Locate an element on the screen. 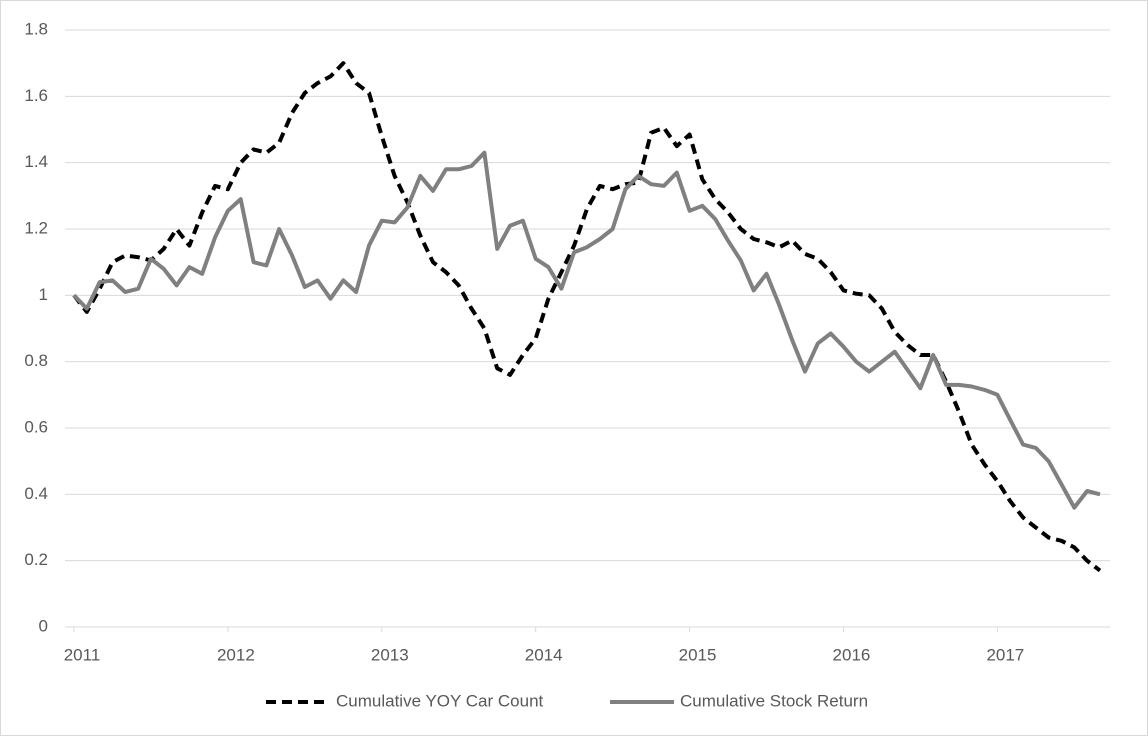  y-tick-label: 0.2 is located at coordinates (36, 559).